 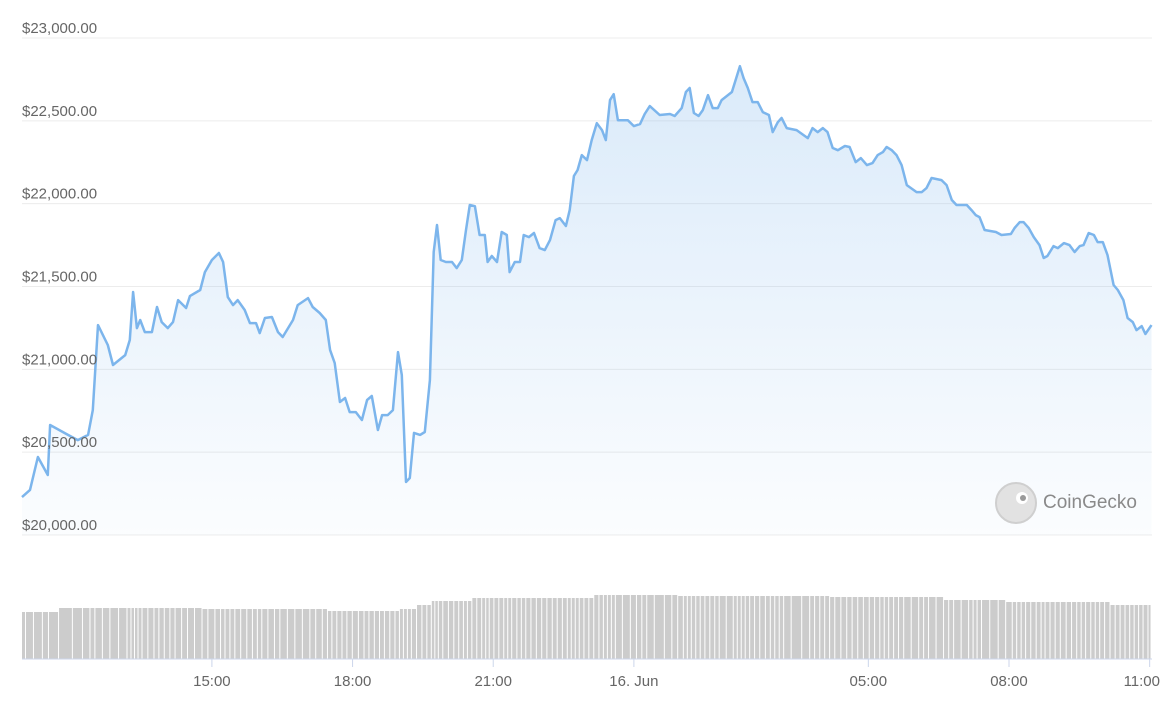 What do you see at coordinates (1016, 503) in the screenshot?
I see `watermark-logo` at bounding box center [1016, 503].